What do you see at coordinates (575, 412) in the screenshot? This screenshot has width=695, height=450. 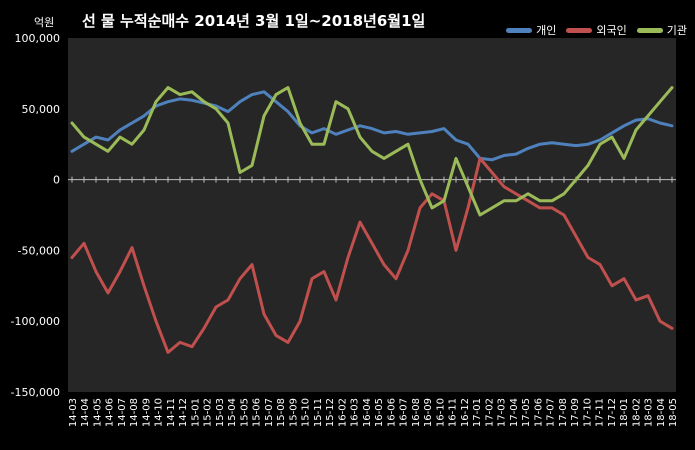 I see `x-tick-label: 17-09` at bounding box center [575, 412].